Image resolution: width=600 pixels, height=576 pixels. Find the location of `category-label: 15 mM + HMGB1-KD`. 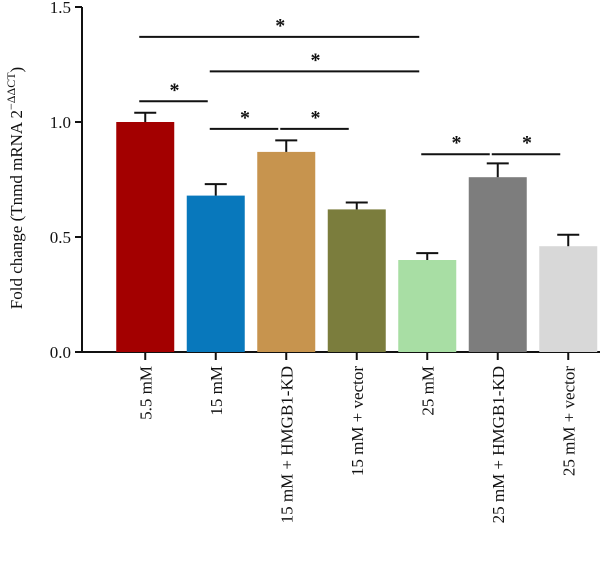

category-label: 15 mM + HMGB1-KD is located at coordinates (286, 444).